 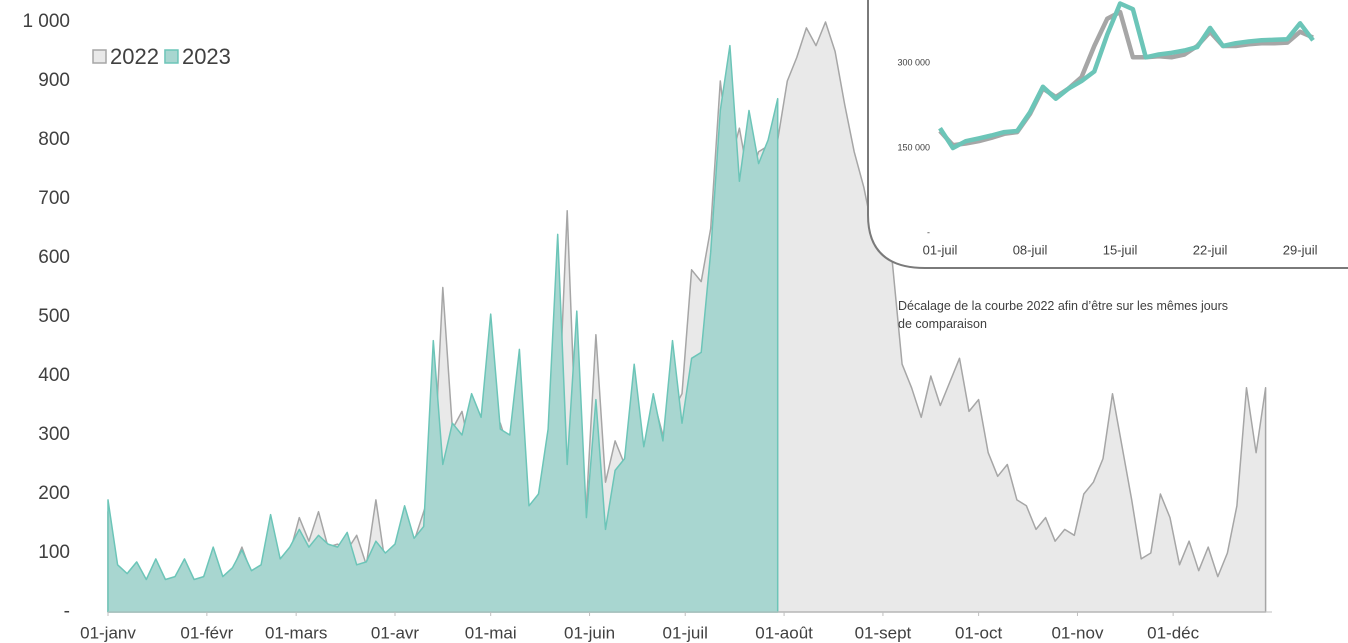 I want to click on x-tick-label: 01-sept, so click(x=883, y=632).